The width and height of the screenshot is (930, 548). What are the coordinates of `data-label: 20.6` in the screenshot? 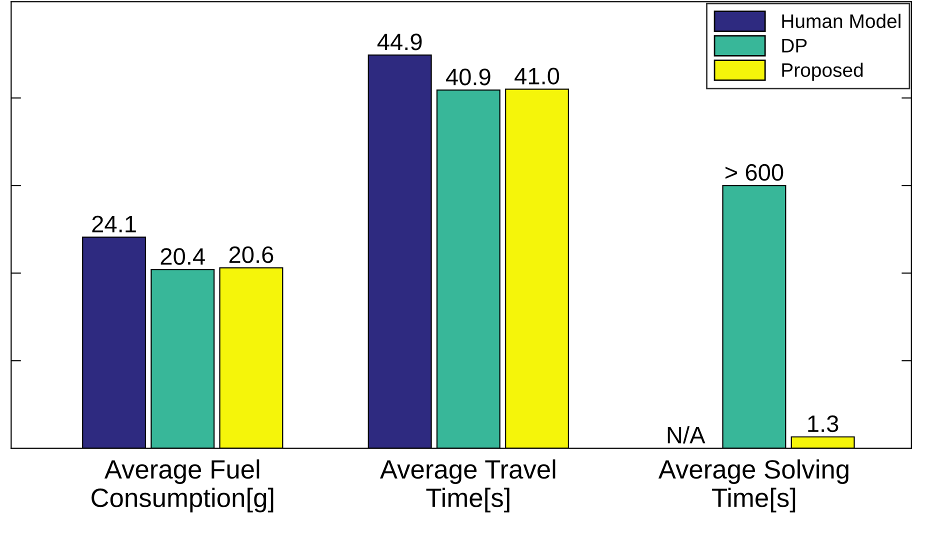 It's located at (251, 255).